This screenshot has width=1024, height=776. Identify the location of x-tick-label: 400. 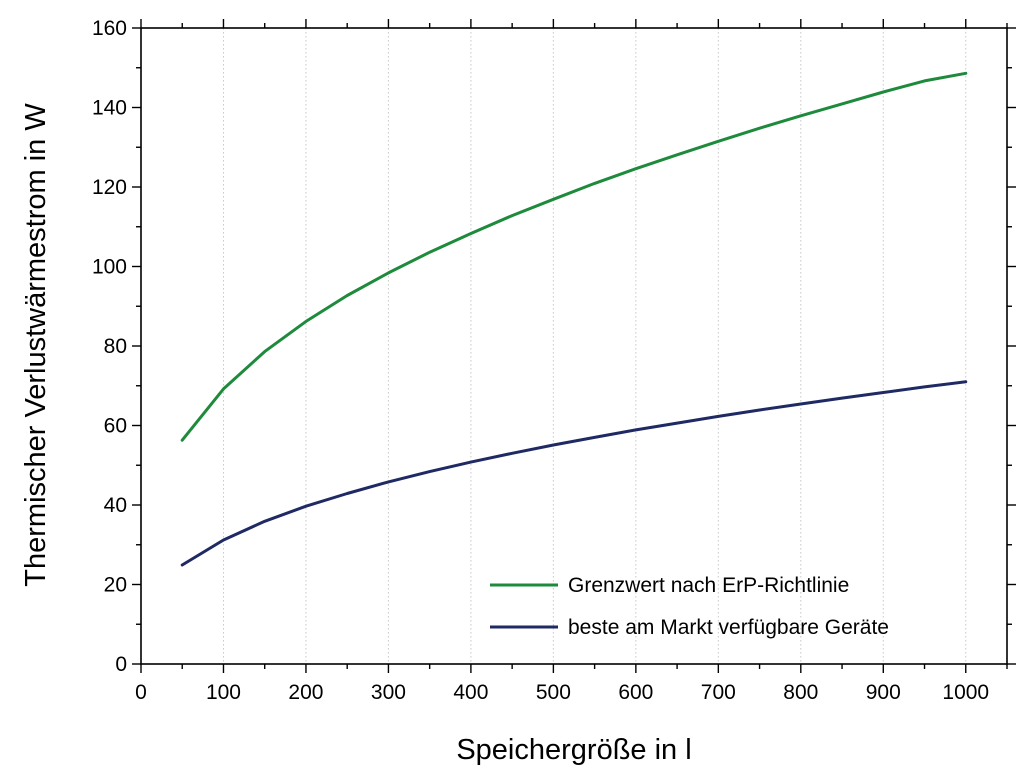
(470, 692).